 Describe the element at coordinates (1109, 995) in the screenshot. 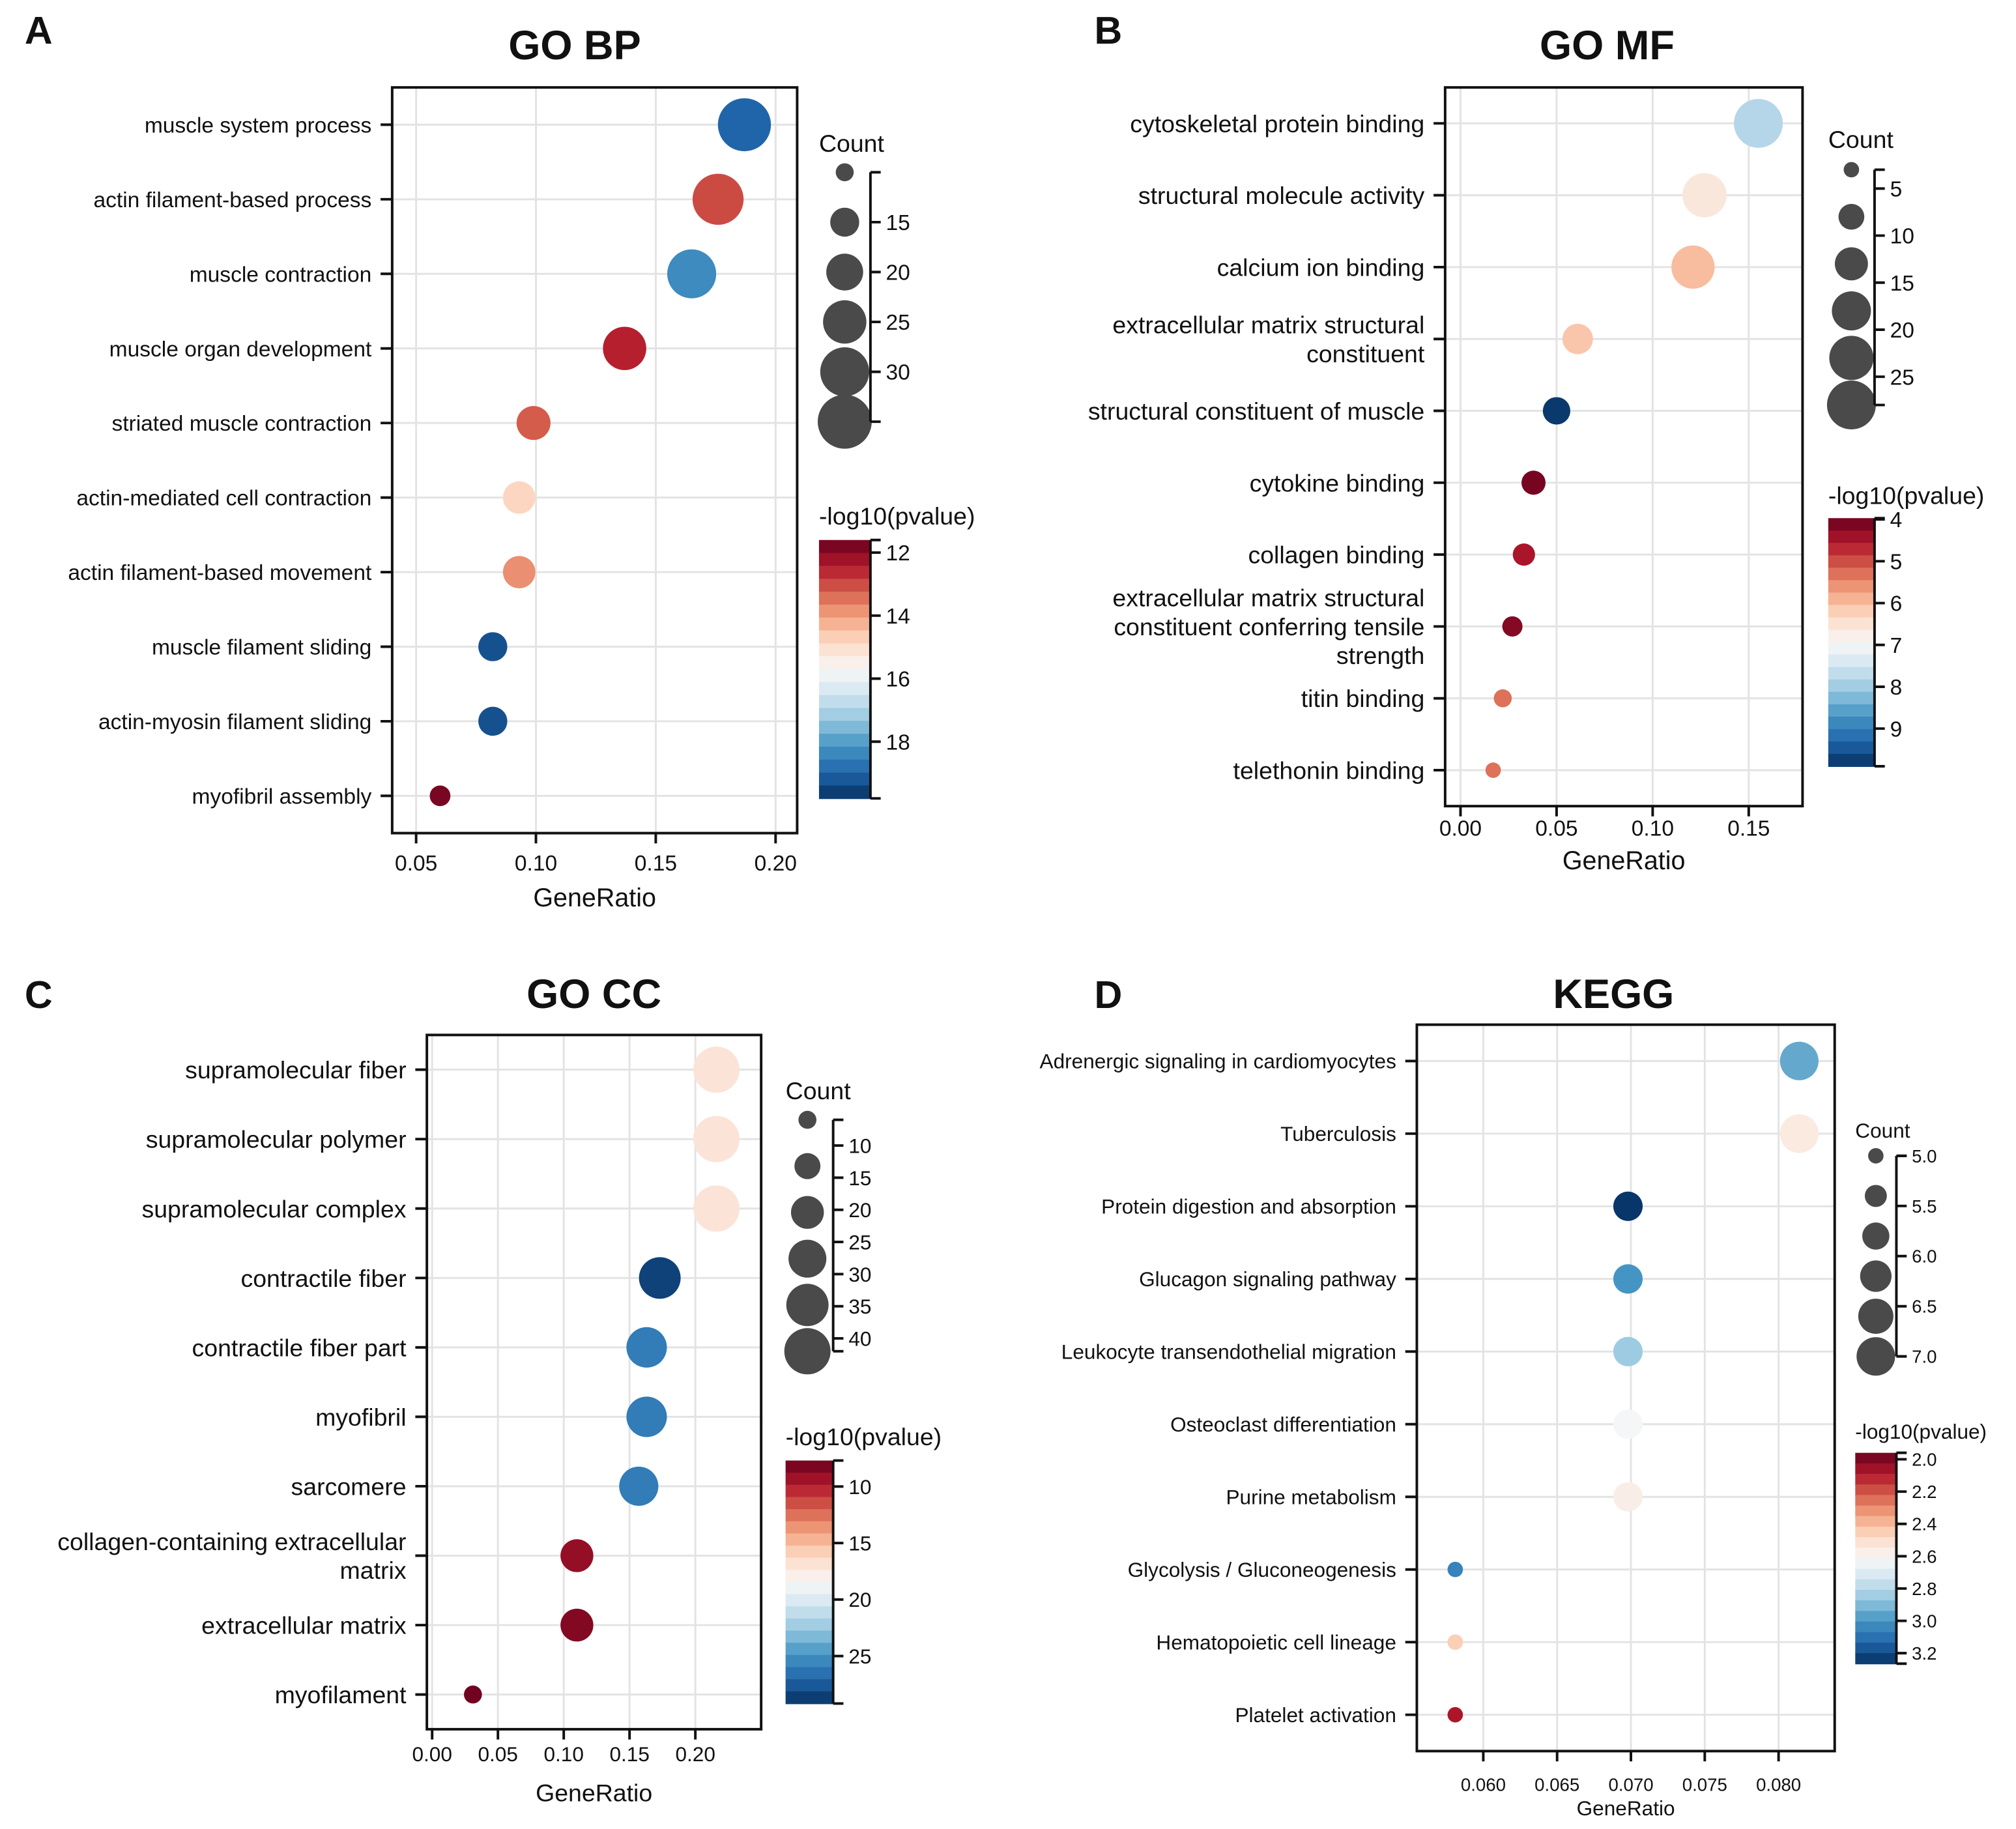

I see `panel-letter: D` at that location.